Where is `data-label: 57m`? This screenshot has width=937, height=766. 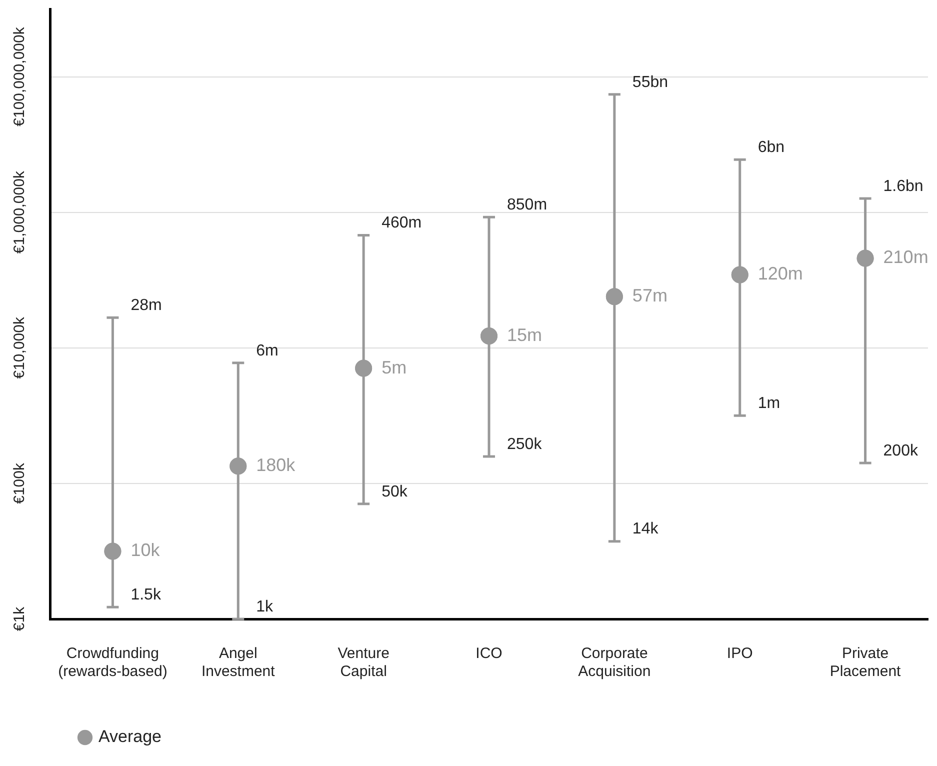 data-label: 57m is located at coordinates (650, 296).